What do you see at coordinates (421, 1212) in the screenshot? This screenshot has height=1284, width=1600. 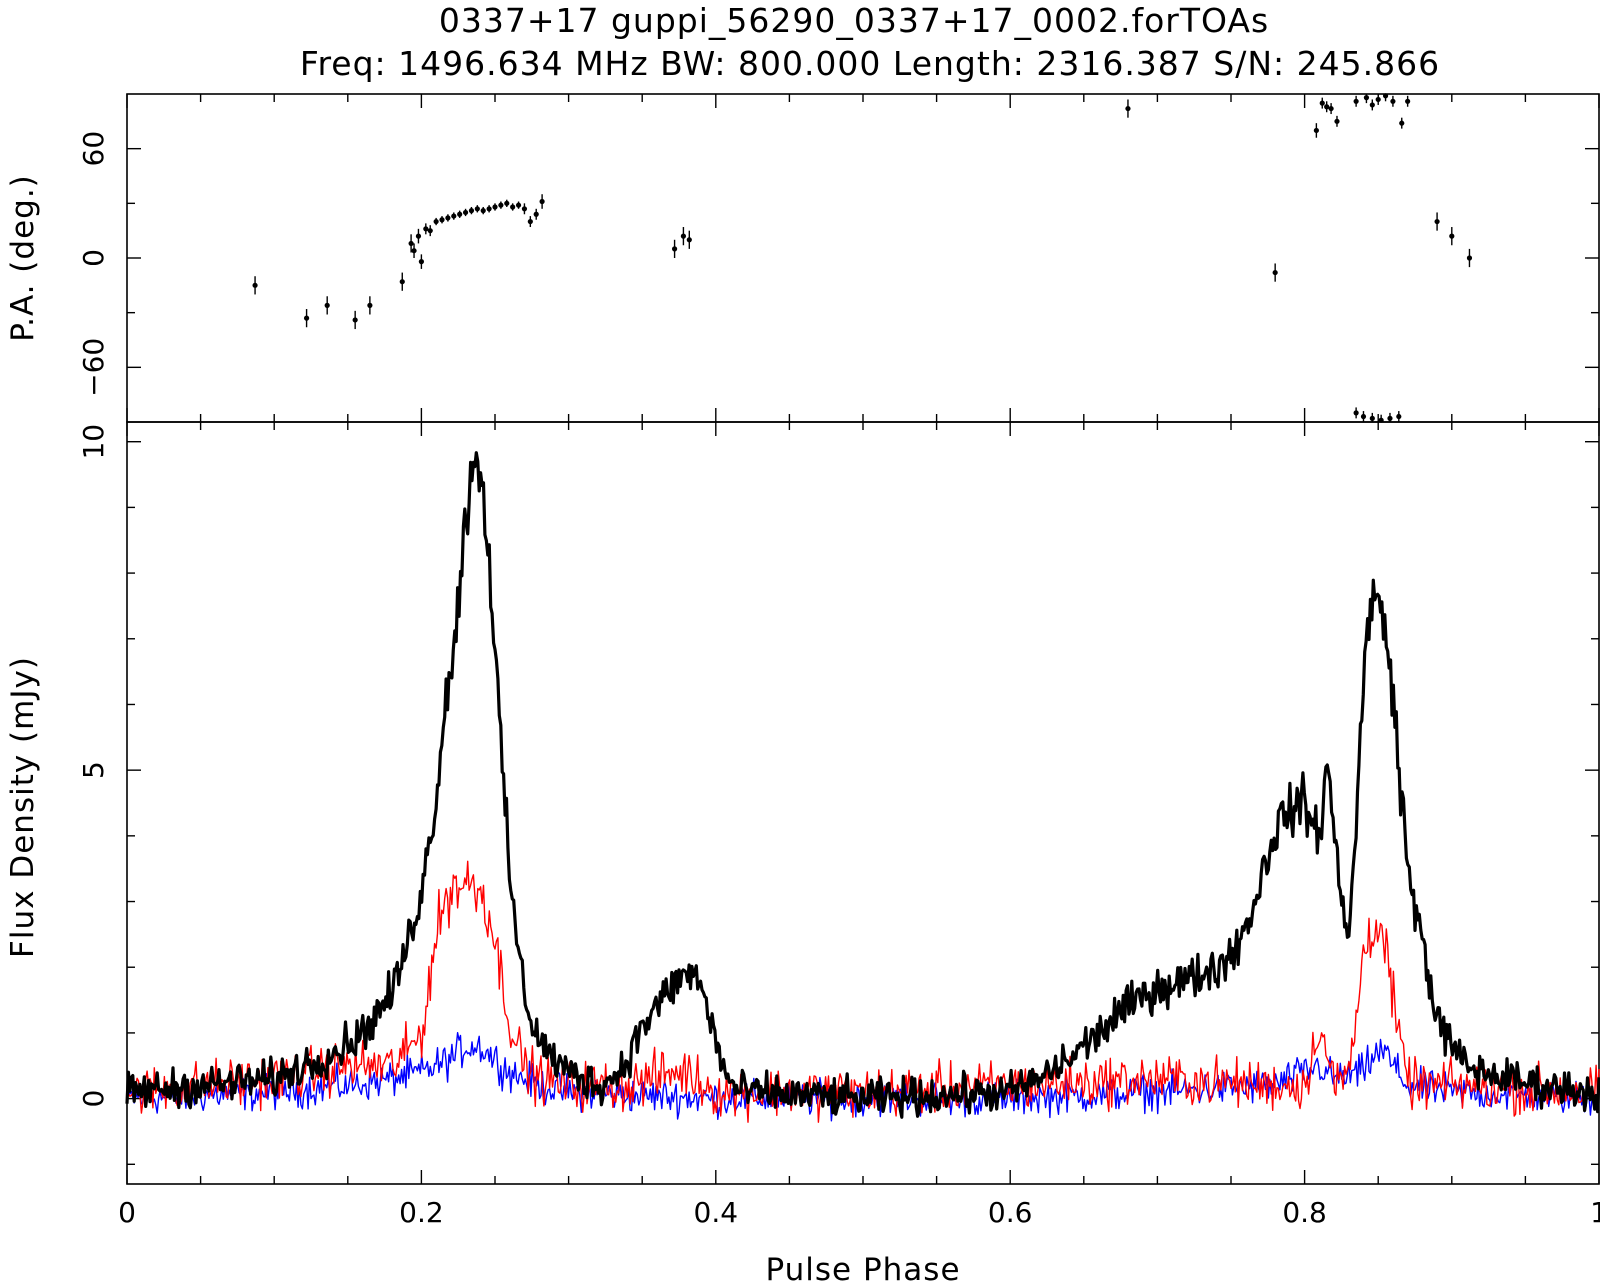 I see `x-tick-label: 0.2` at bounding box center [421, 1212].